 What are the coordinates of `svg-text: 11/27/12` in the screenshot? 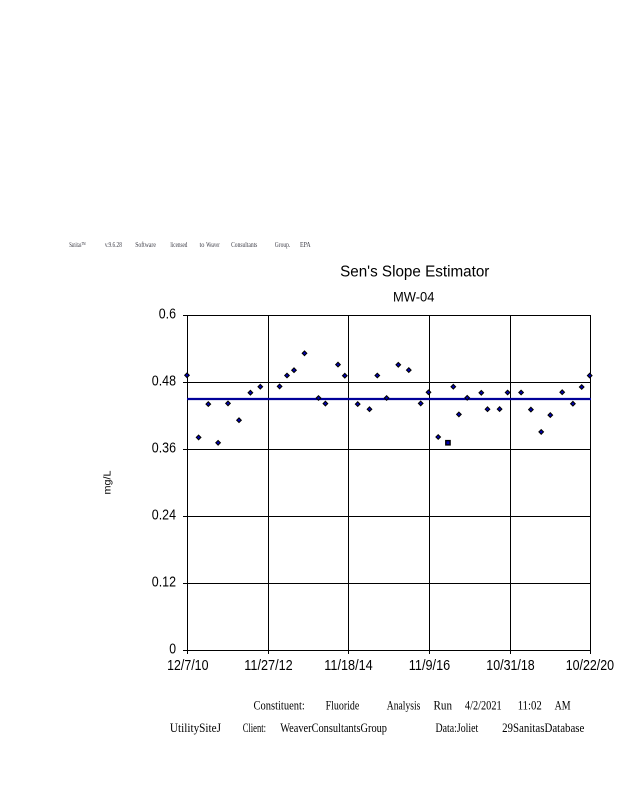 It's located at (268, 666).